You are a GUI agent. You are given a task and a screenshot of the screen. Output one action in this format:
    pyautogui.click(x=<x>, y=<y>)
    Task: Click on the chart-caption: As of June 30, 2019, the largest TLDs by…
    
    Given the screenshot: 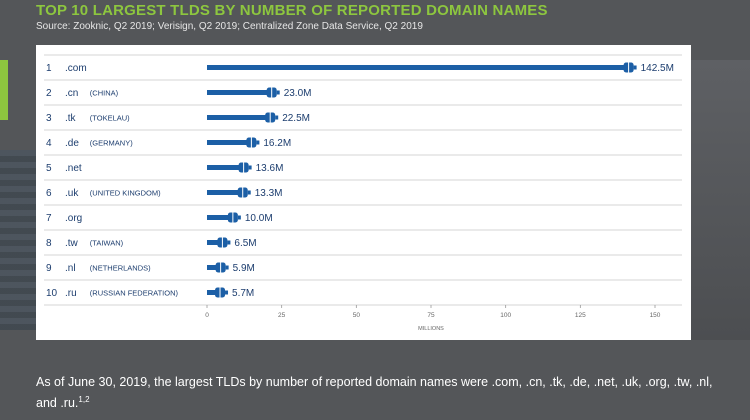 What is the action you would take?
    pyautogui.click(x=386, y=392)
    